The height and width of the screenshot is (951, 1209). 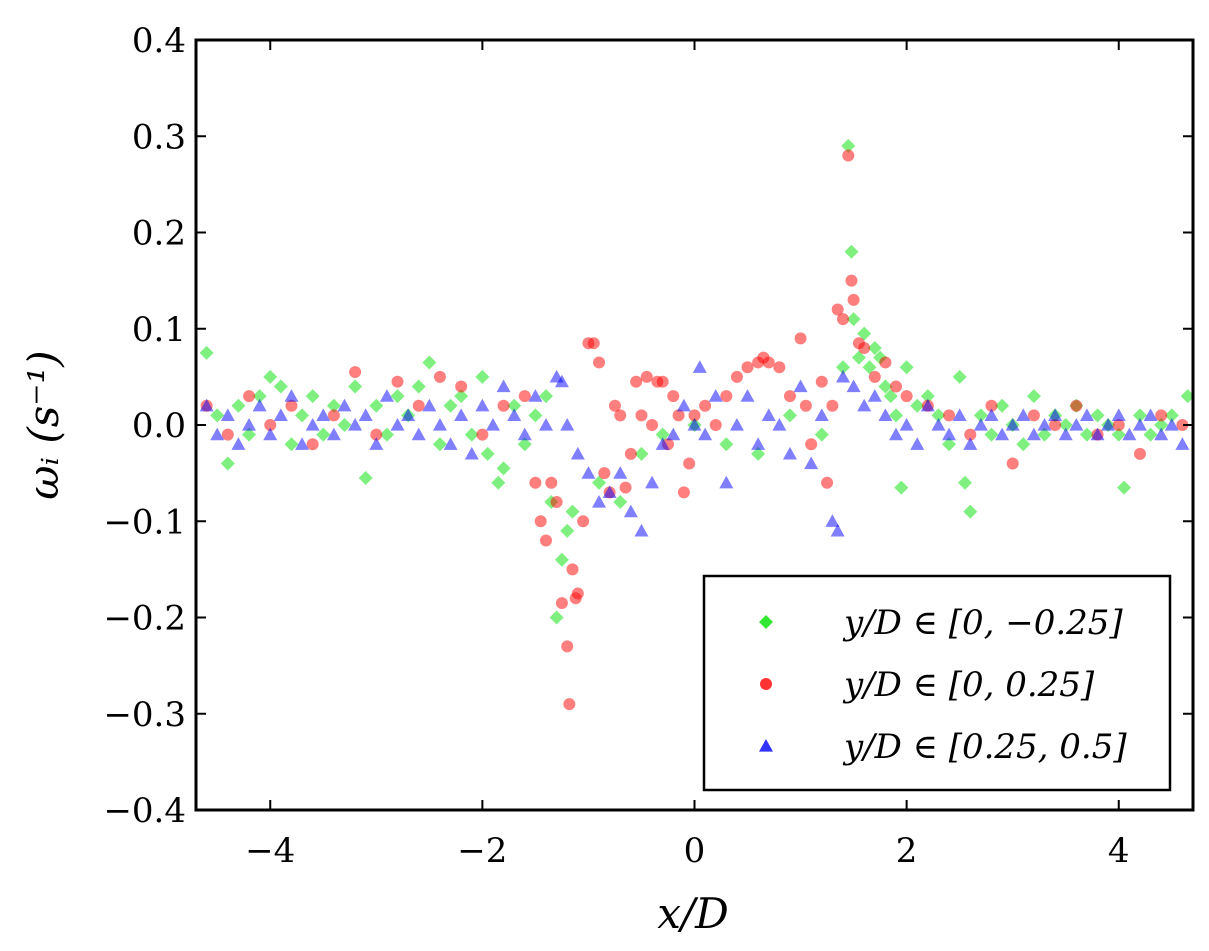 I want to click on legend-box, so click(x=937, y=683).